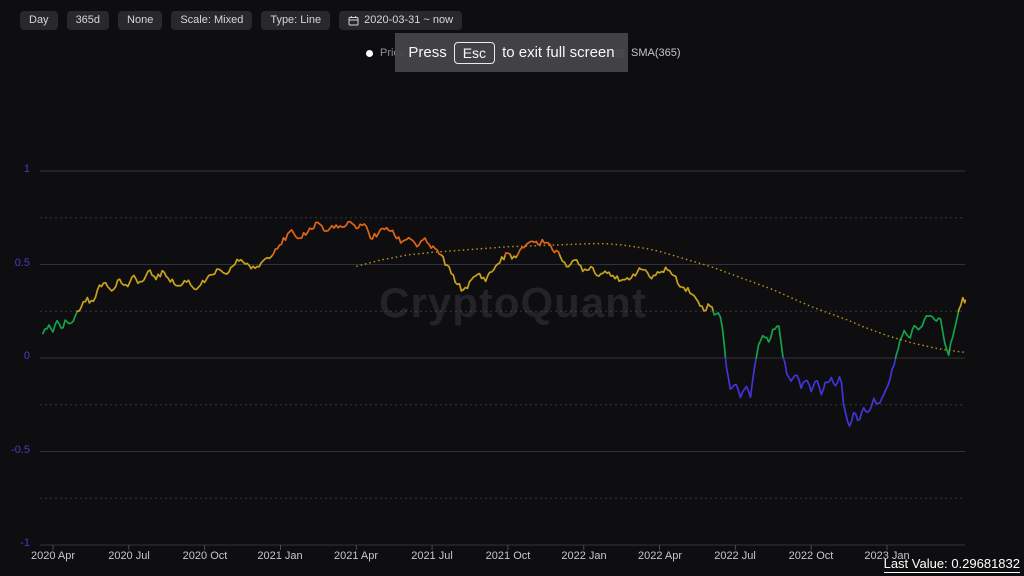 The height and width of the screenshot is (576, 1024). What do you see at coordinates (20, 450) in the screenshot?
I see `left-axis-tick-label: -0.5` at bounding box center [20, 450].